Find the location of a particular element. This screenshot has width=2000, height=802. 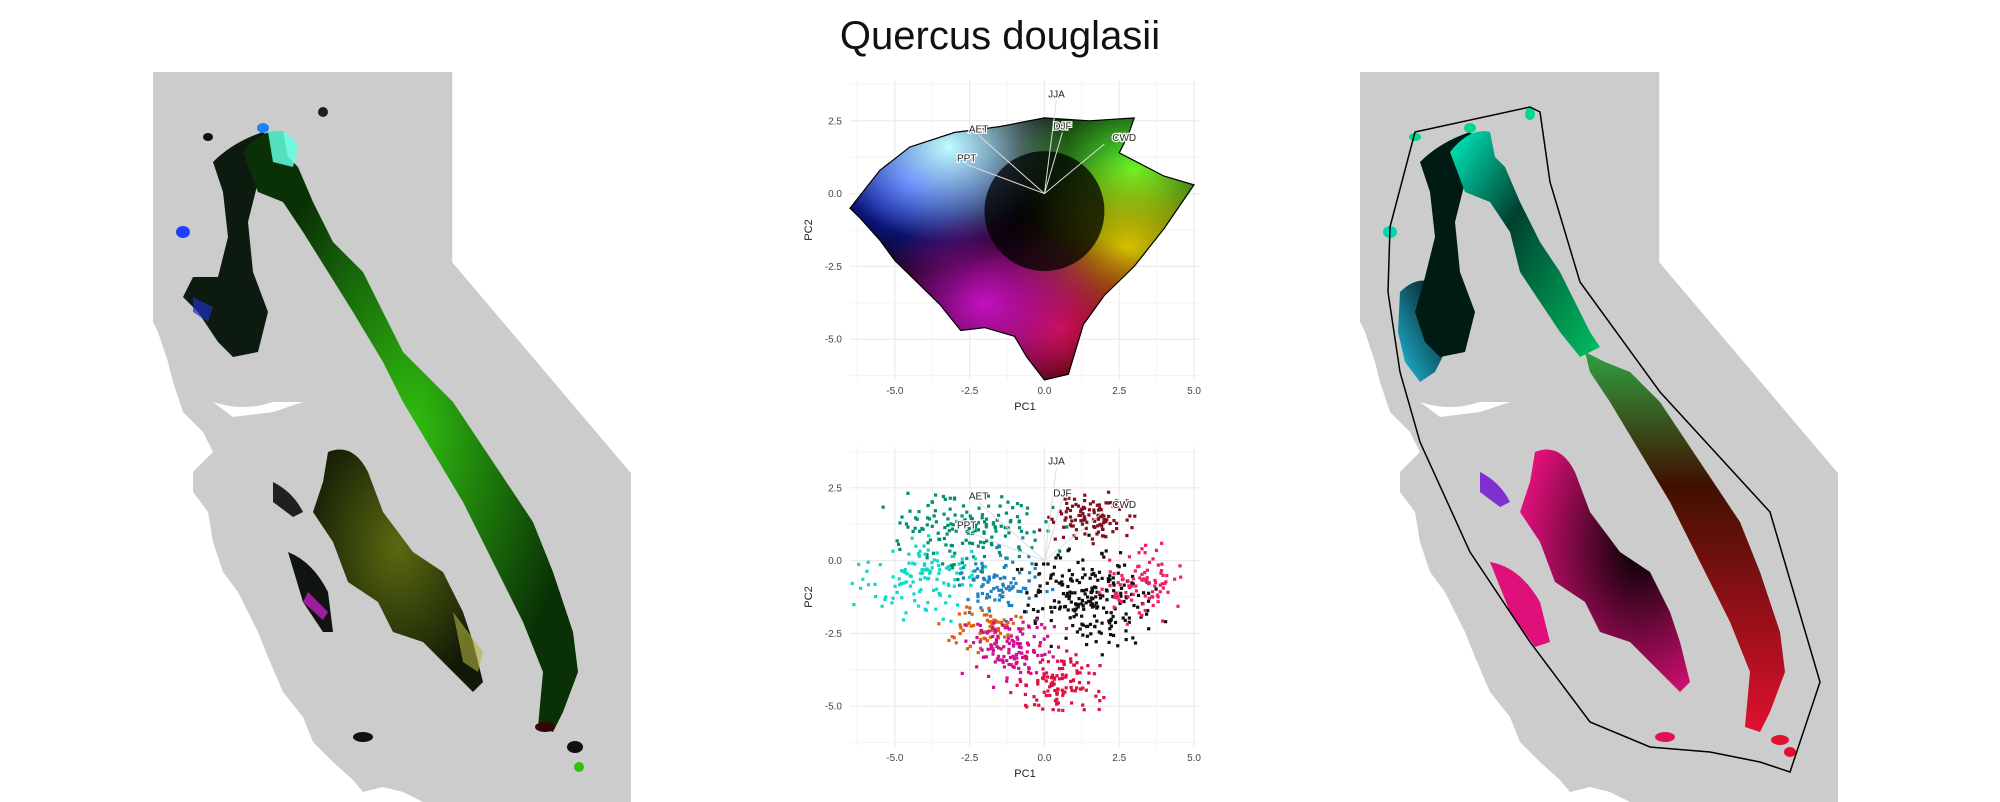

y-tick-label: -5.0 is located at coordinates (834, 340).